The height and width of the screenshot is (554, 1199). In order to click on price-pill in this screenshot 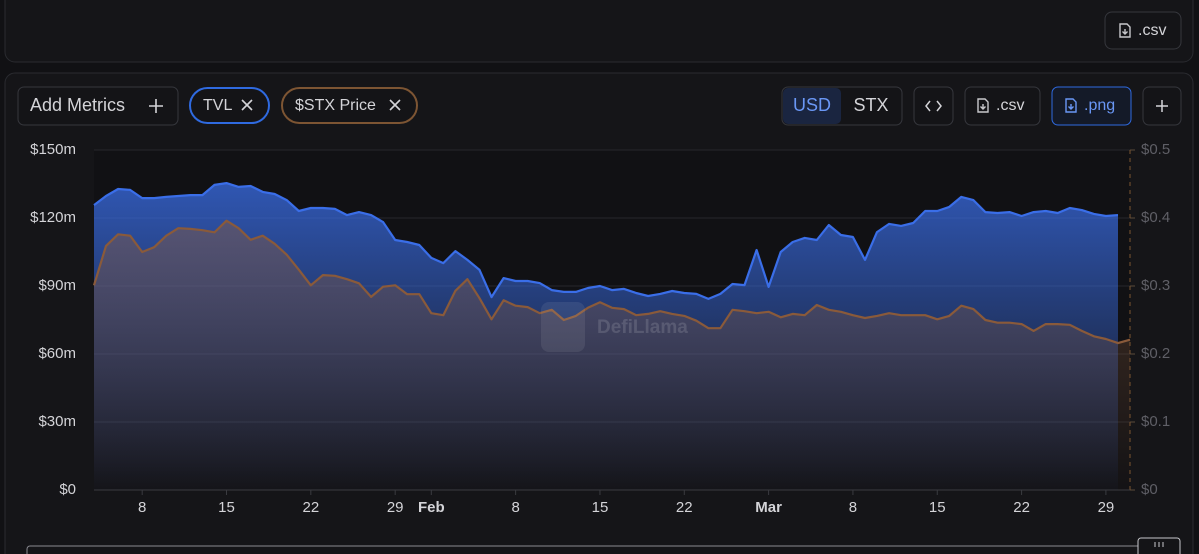, I will do `click(349, 105)`.